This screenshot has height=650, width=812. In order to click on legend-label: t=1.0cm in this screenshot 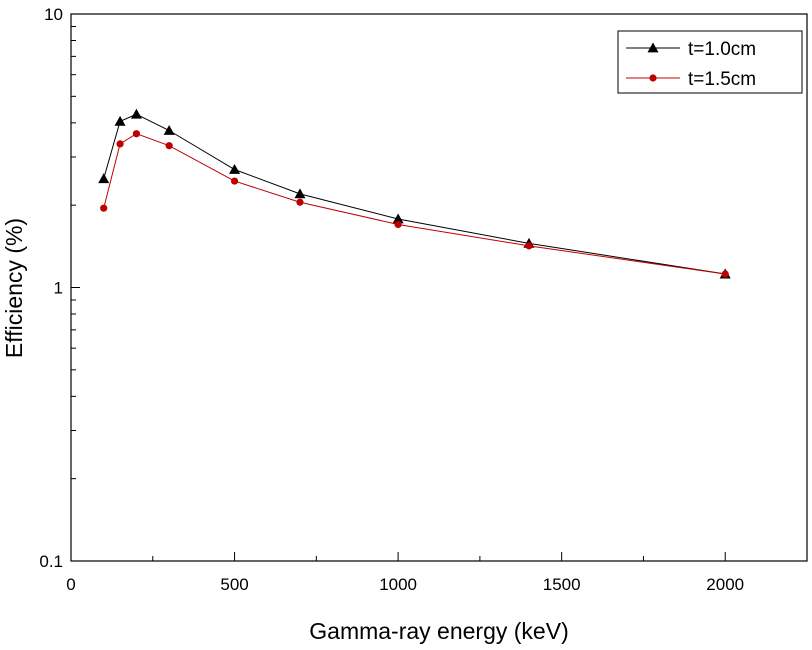, I will do `click(722, 49)`.